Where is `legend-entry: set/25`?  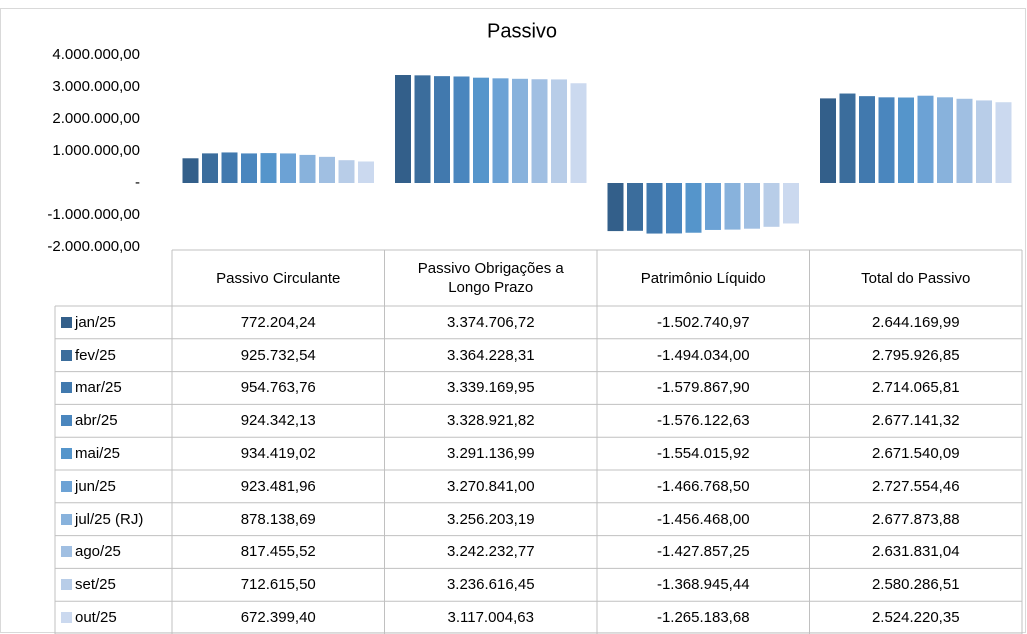
legend-entry: set/25 is located at coordinates (113, 584).